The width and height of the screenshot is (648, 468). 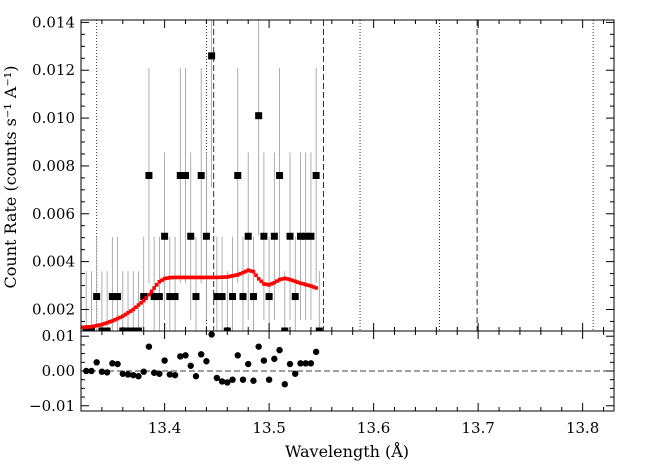 I want to click on y-tick-label: 0.006, so click(x=53, y=214).